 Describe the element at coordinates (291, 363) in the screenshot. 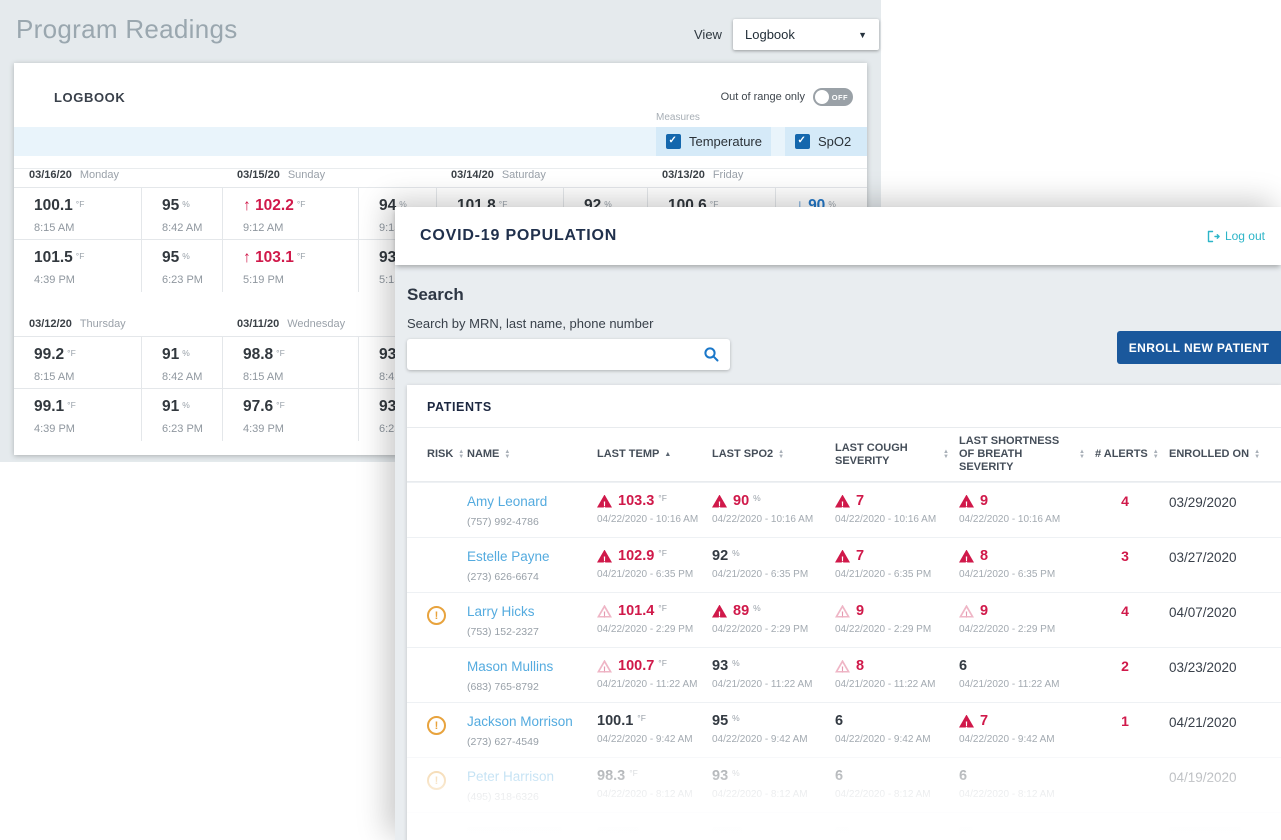

I see `reading-cell: 98.8 °F 8:15 AM` at that location.